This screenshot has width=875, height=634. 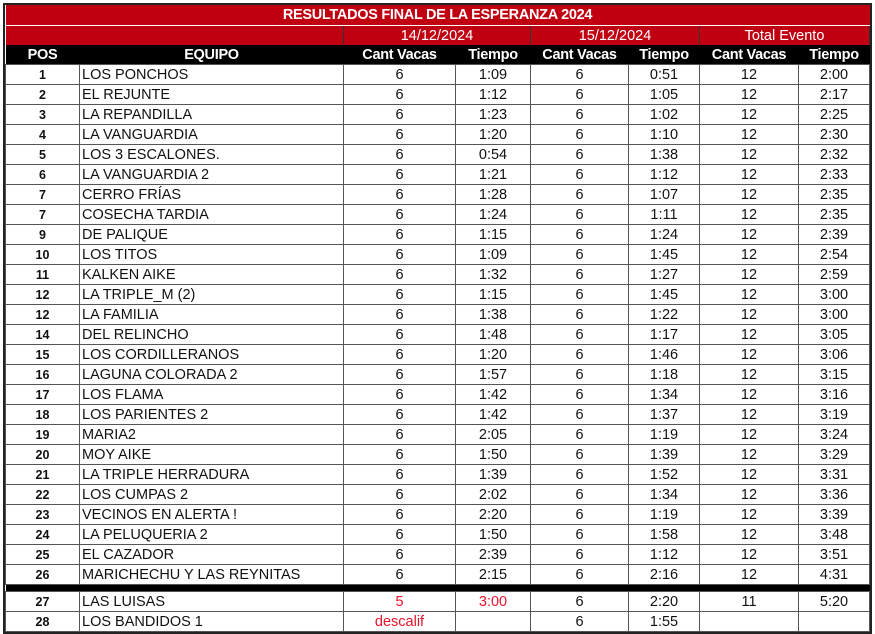 What do you see at coordinates (211, 601) in the screenshot?
I see `cell-team: LAS LUISAS` at bounding box center [211, 601].